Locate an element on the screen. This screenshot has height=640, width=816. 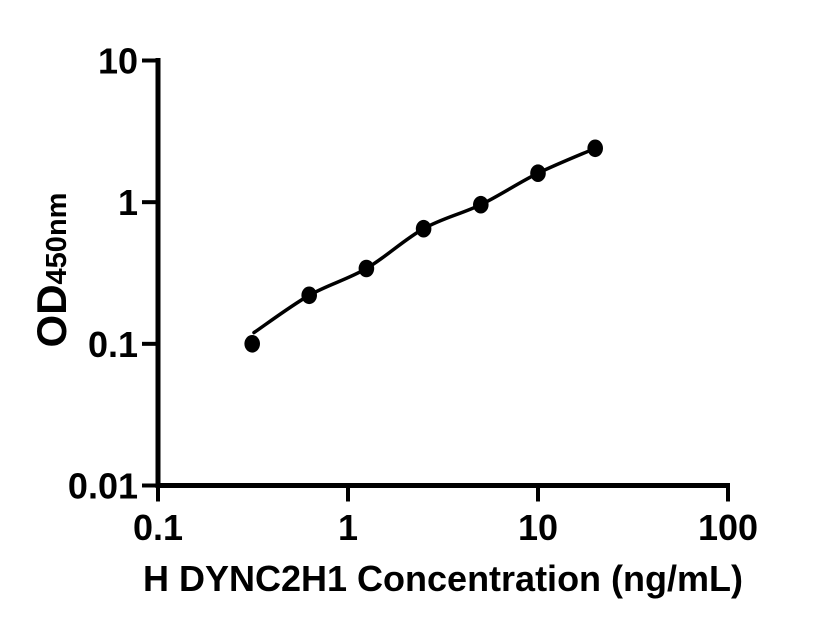
y-axis-tick-label: 10 is located at coordinates (118, 61).